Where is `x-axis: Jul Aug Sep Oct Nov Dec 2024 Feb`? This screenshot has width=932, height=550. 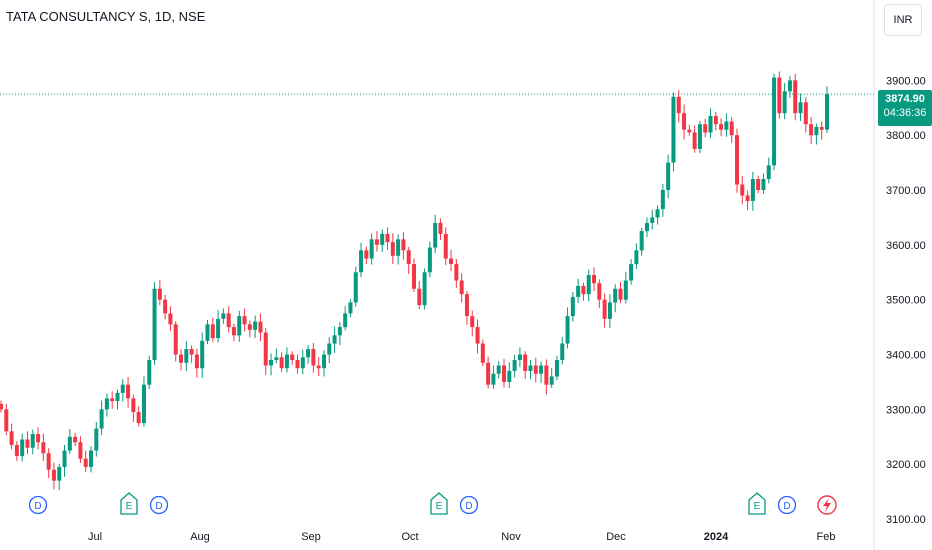 x-axis: Jul Aug Sep Oct Nov Dec 2024 Feb is located at coordinates (462, 537).